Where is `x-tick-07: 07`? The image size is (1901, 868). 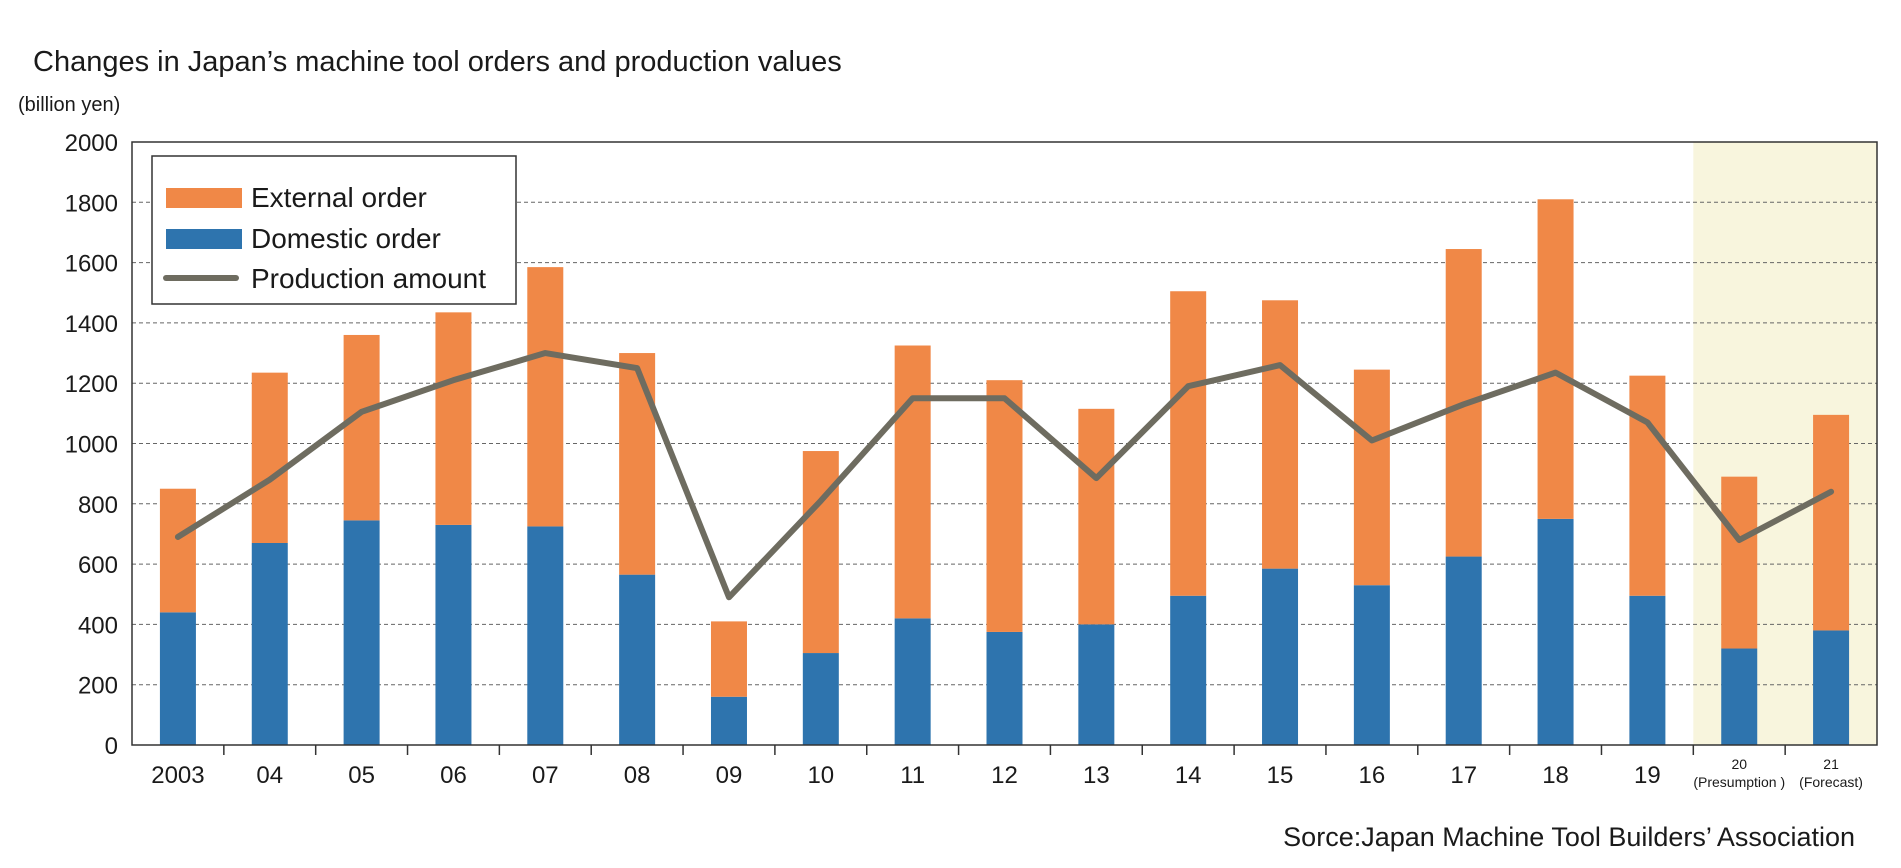
x-tick-07: 07 is located at coordinates (545, 775).